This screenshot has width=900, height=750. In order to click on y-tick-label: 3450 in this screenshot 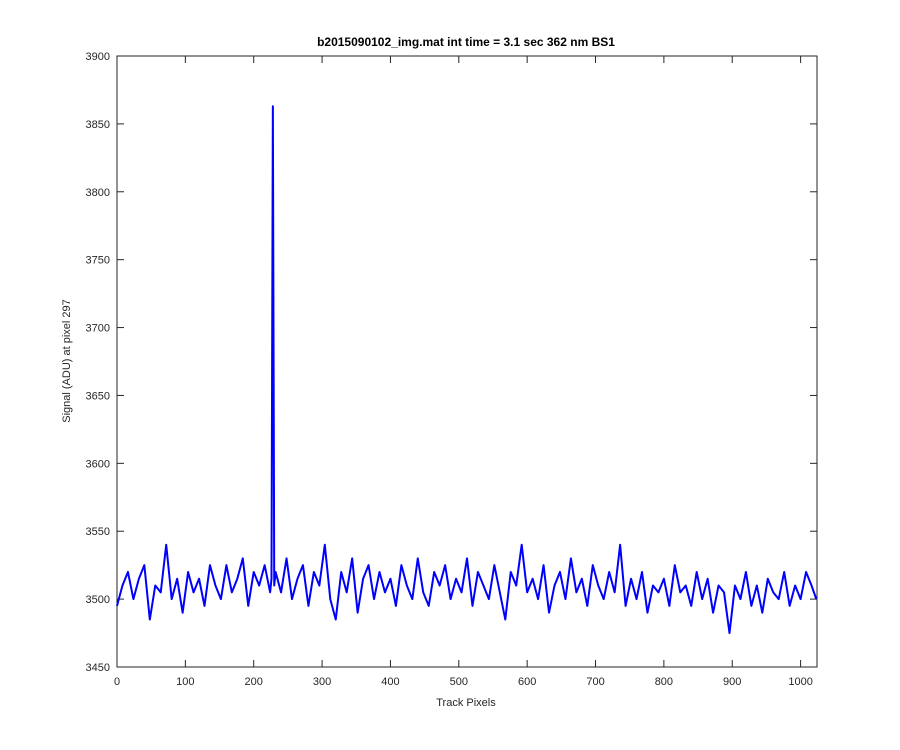, I will do `click(98, 668)`.